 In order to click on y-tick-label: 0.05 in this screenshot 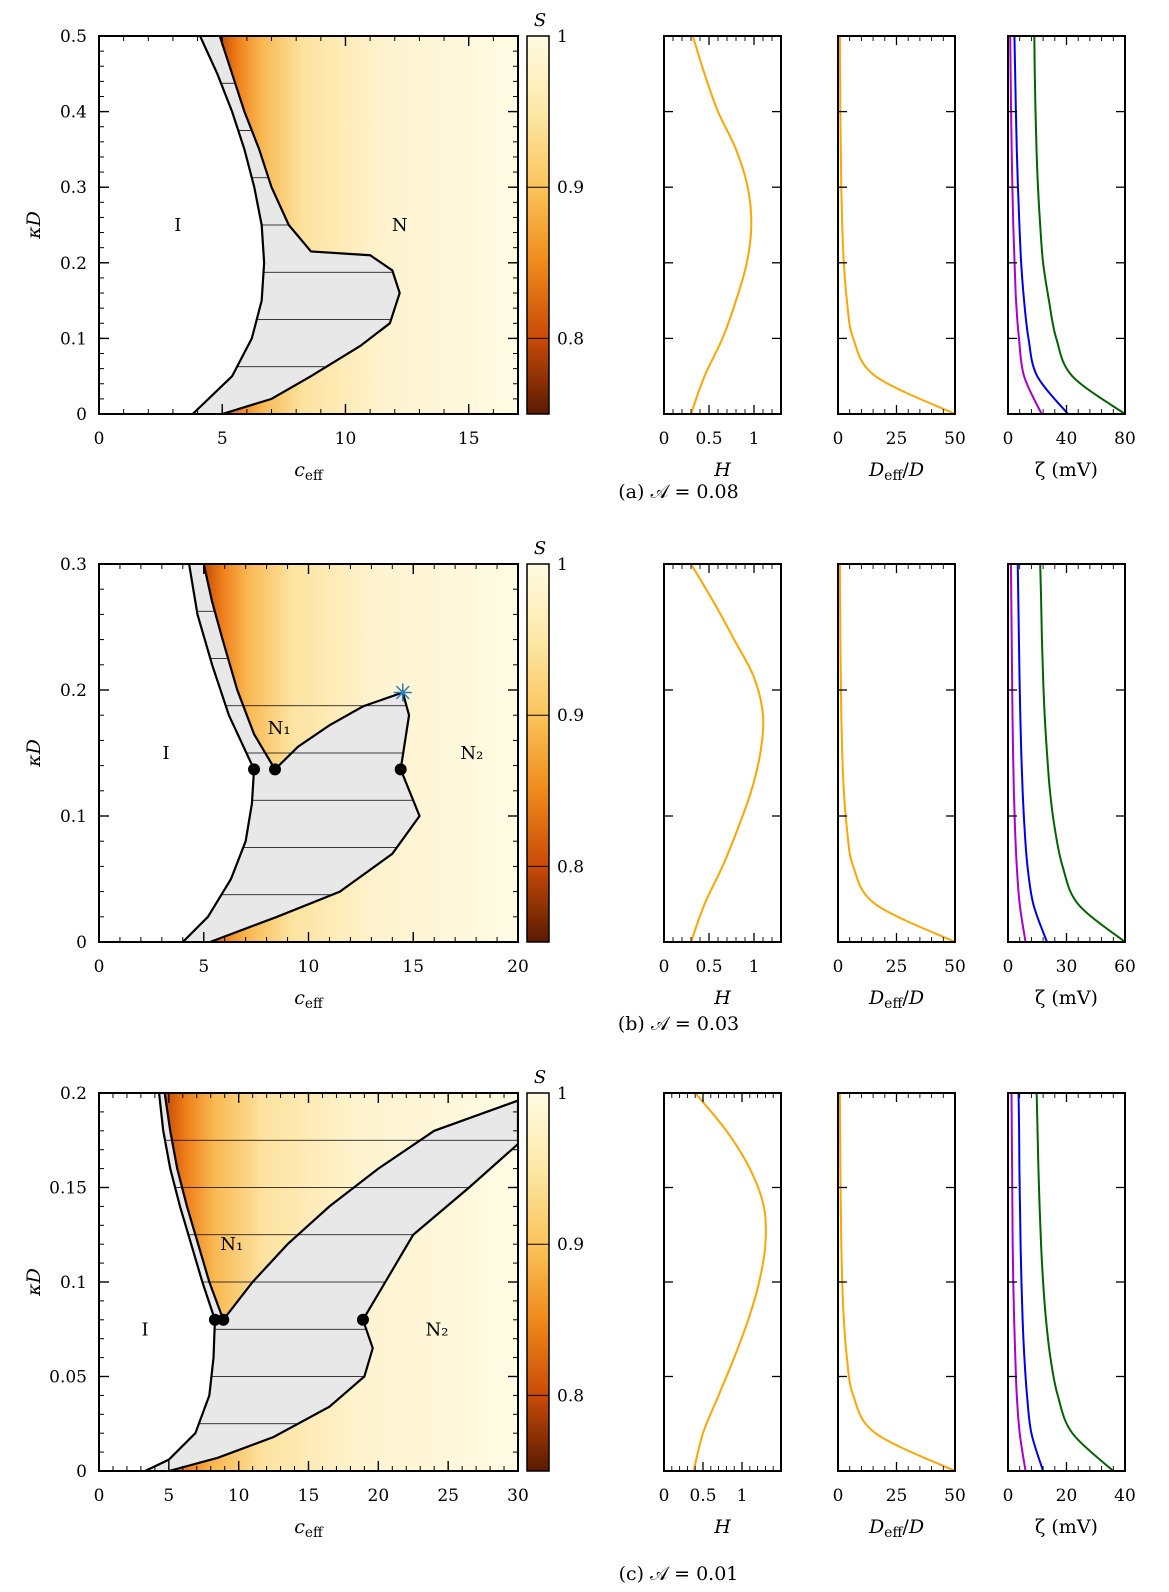, I will do `click(68, 1378)`.